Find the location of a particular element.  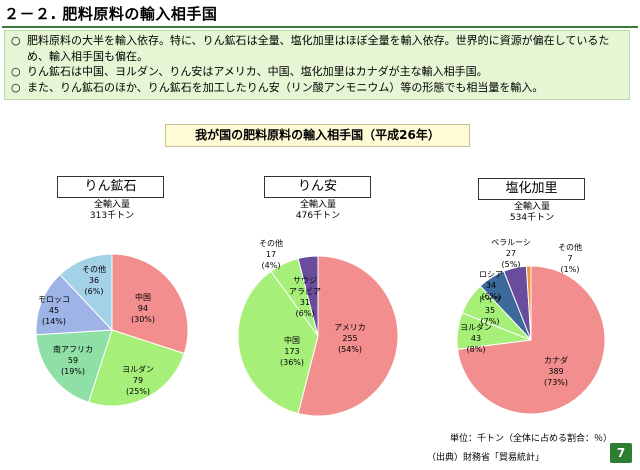

slice-label-1-0: アメリカ 255 (54%) is located at coordinates (350, 338).